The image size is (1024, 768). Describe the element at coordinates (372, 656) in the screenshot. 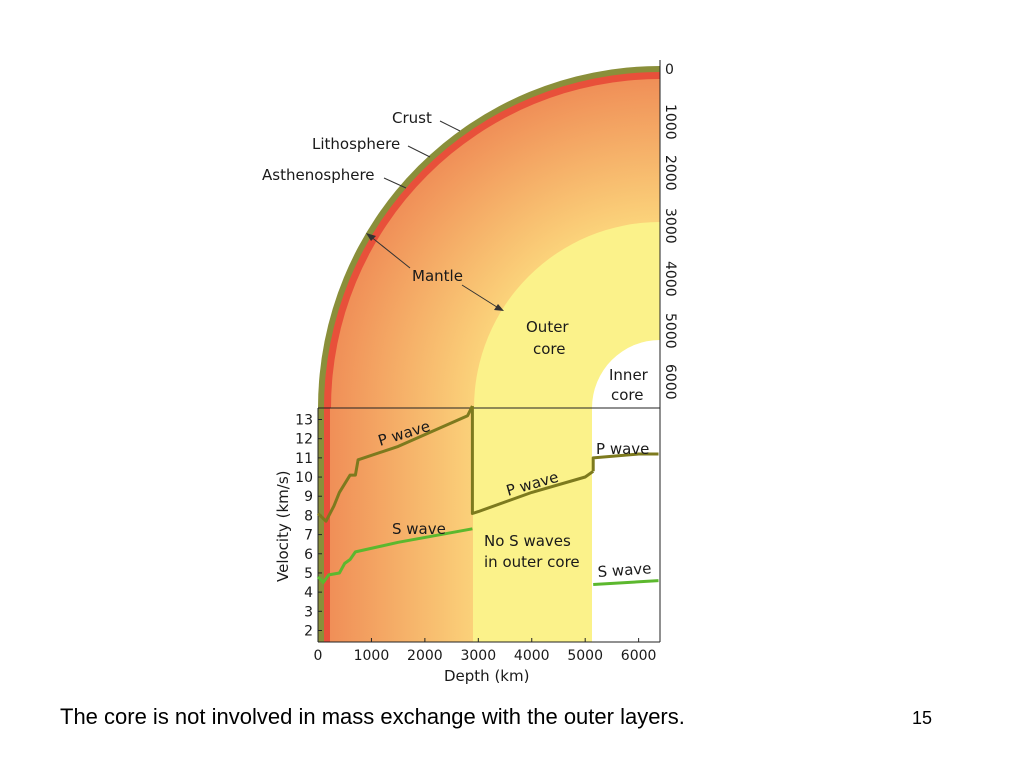

I see `x-tick-label: 1000` at that location.